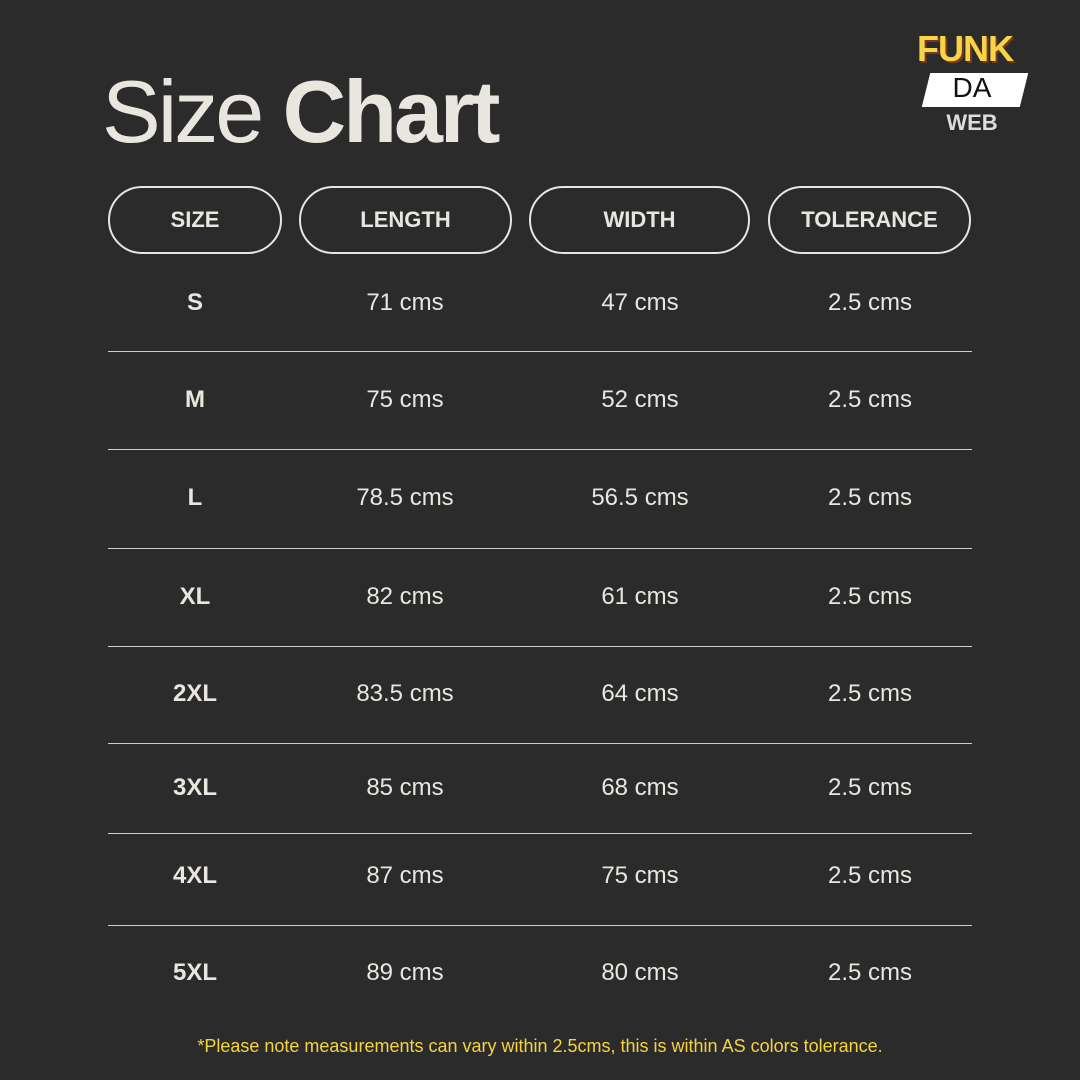  Describe the element at coordinates (195, 302) in the screenshot. I see `cell-size: S` at that location.